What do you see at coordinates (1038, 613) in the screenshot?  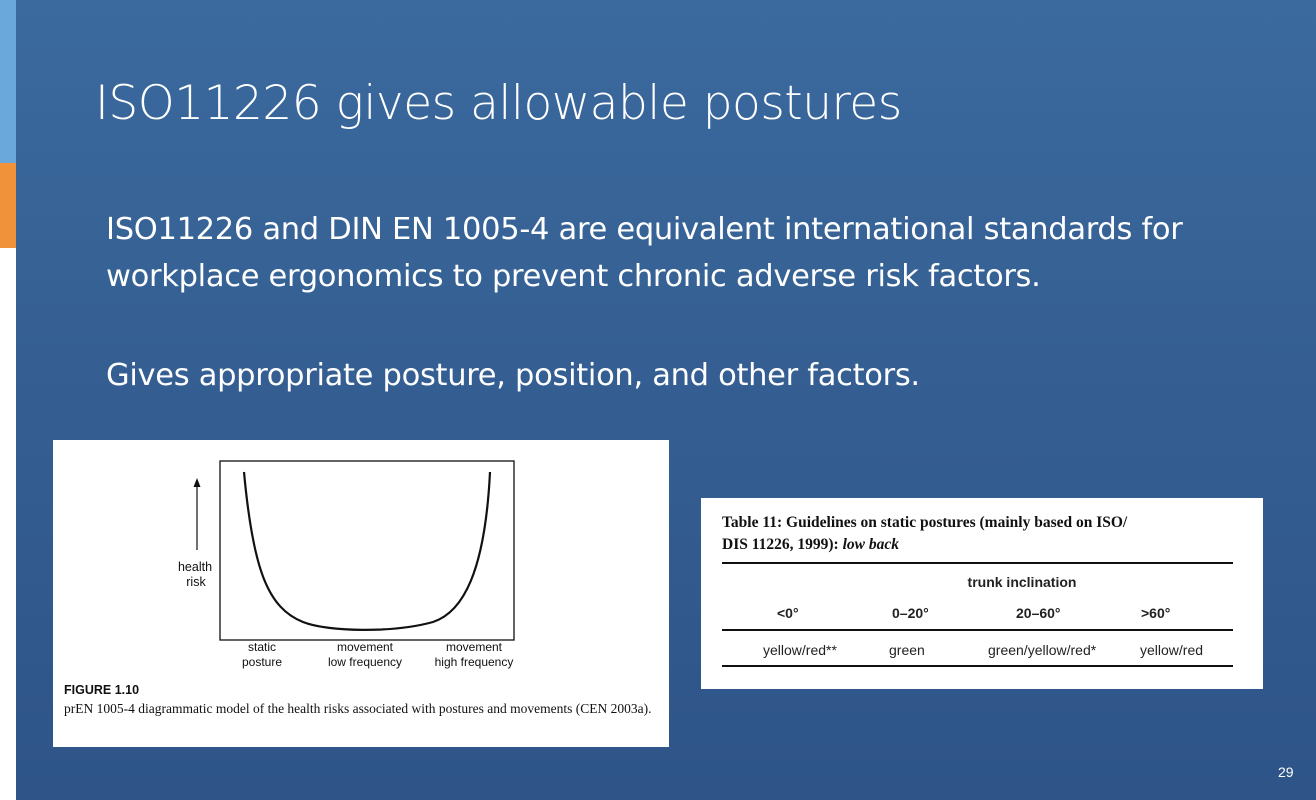 I see `table-header-cell: 20–60°` at bounding box center [1038, 613].